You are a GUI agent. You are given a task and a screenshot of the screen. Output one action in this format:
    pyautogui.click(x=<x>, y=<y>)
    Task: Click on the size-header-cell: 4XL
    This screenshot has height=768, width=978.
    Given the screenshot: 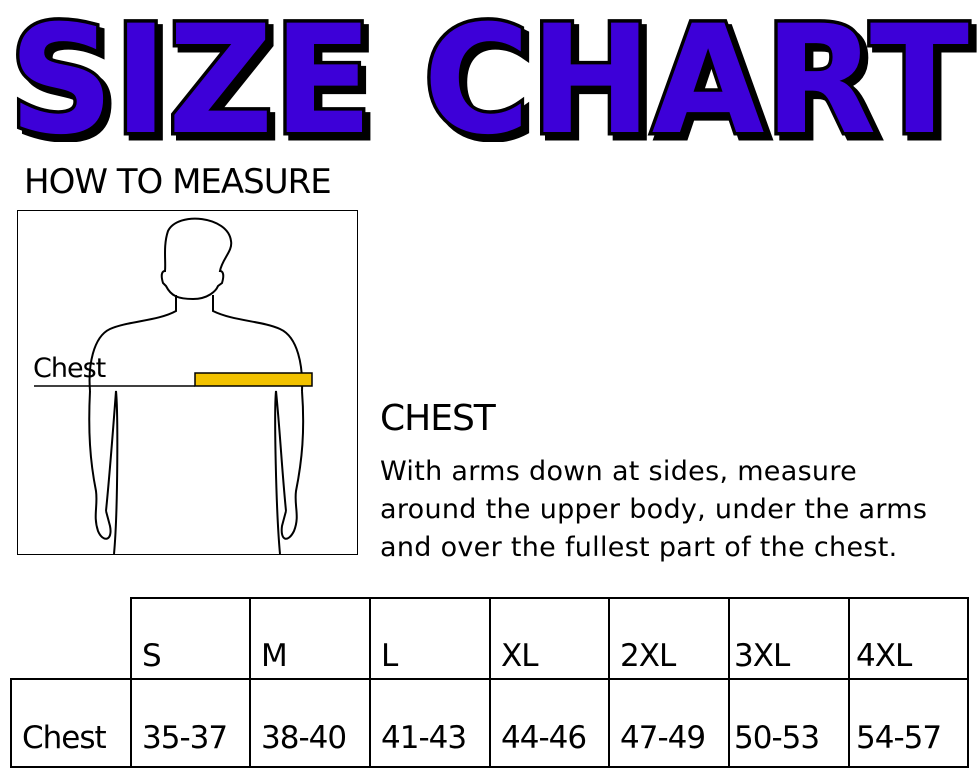 What is the action you would take?
    pyautogui.click(x=908, y=638)
    